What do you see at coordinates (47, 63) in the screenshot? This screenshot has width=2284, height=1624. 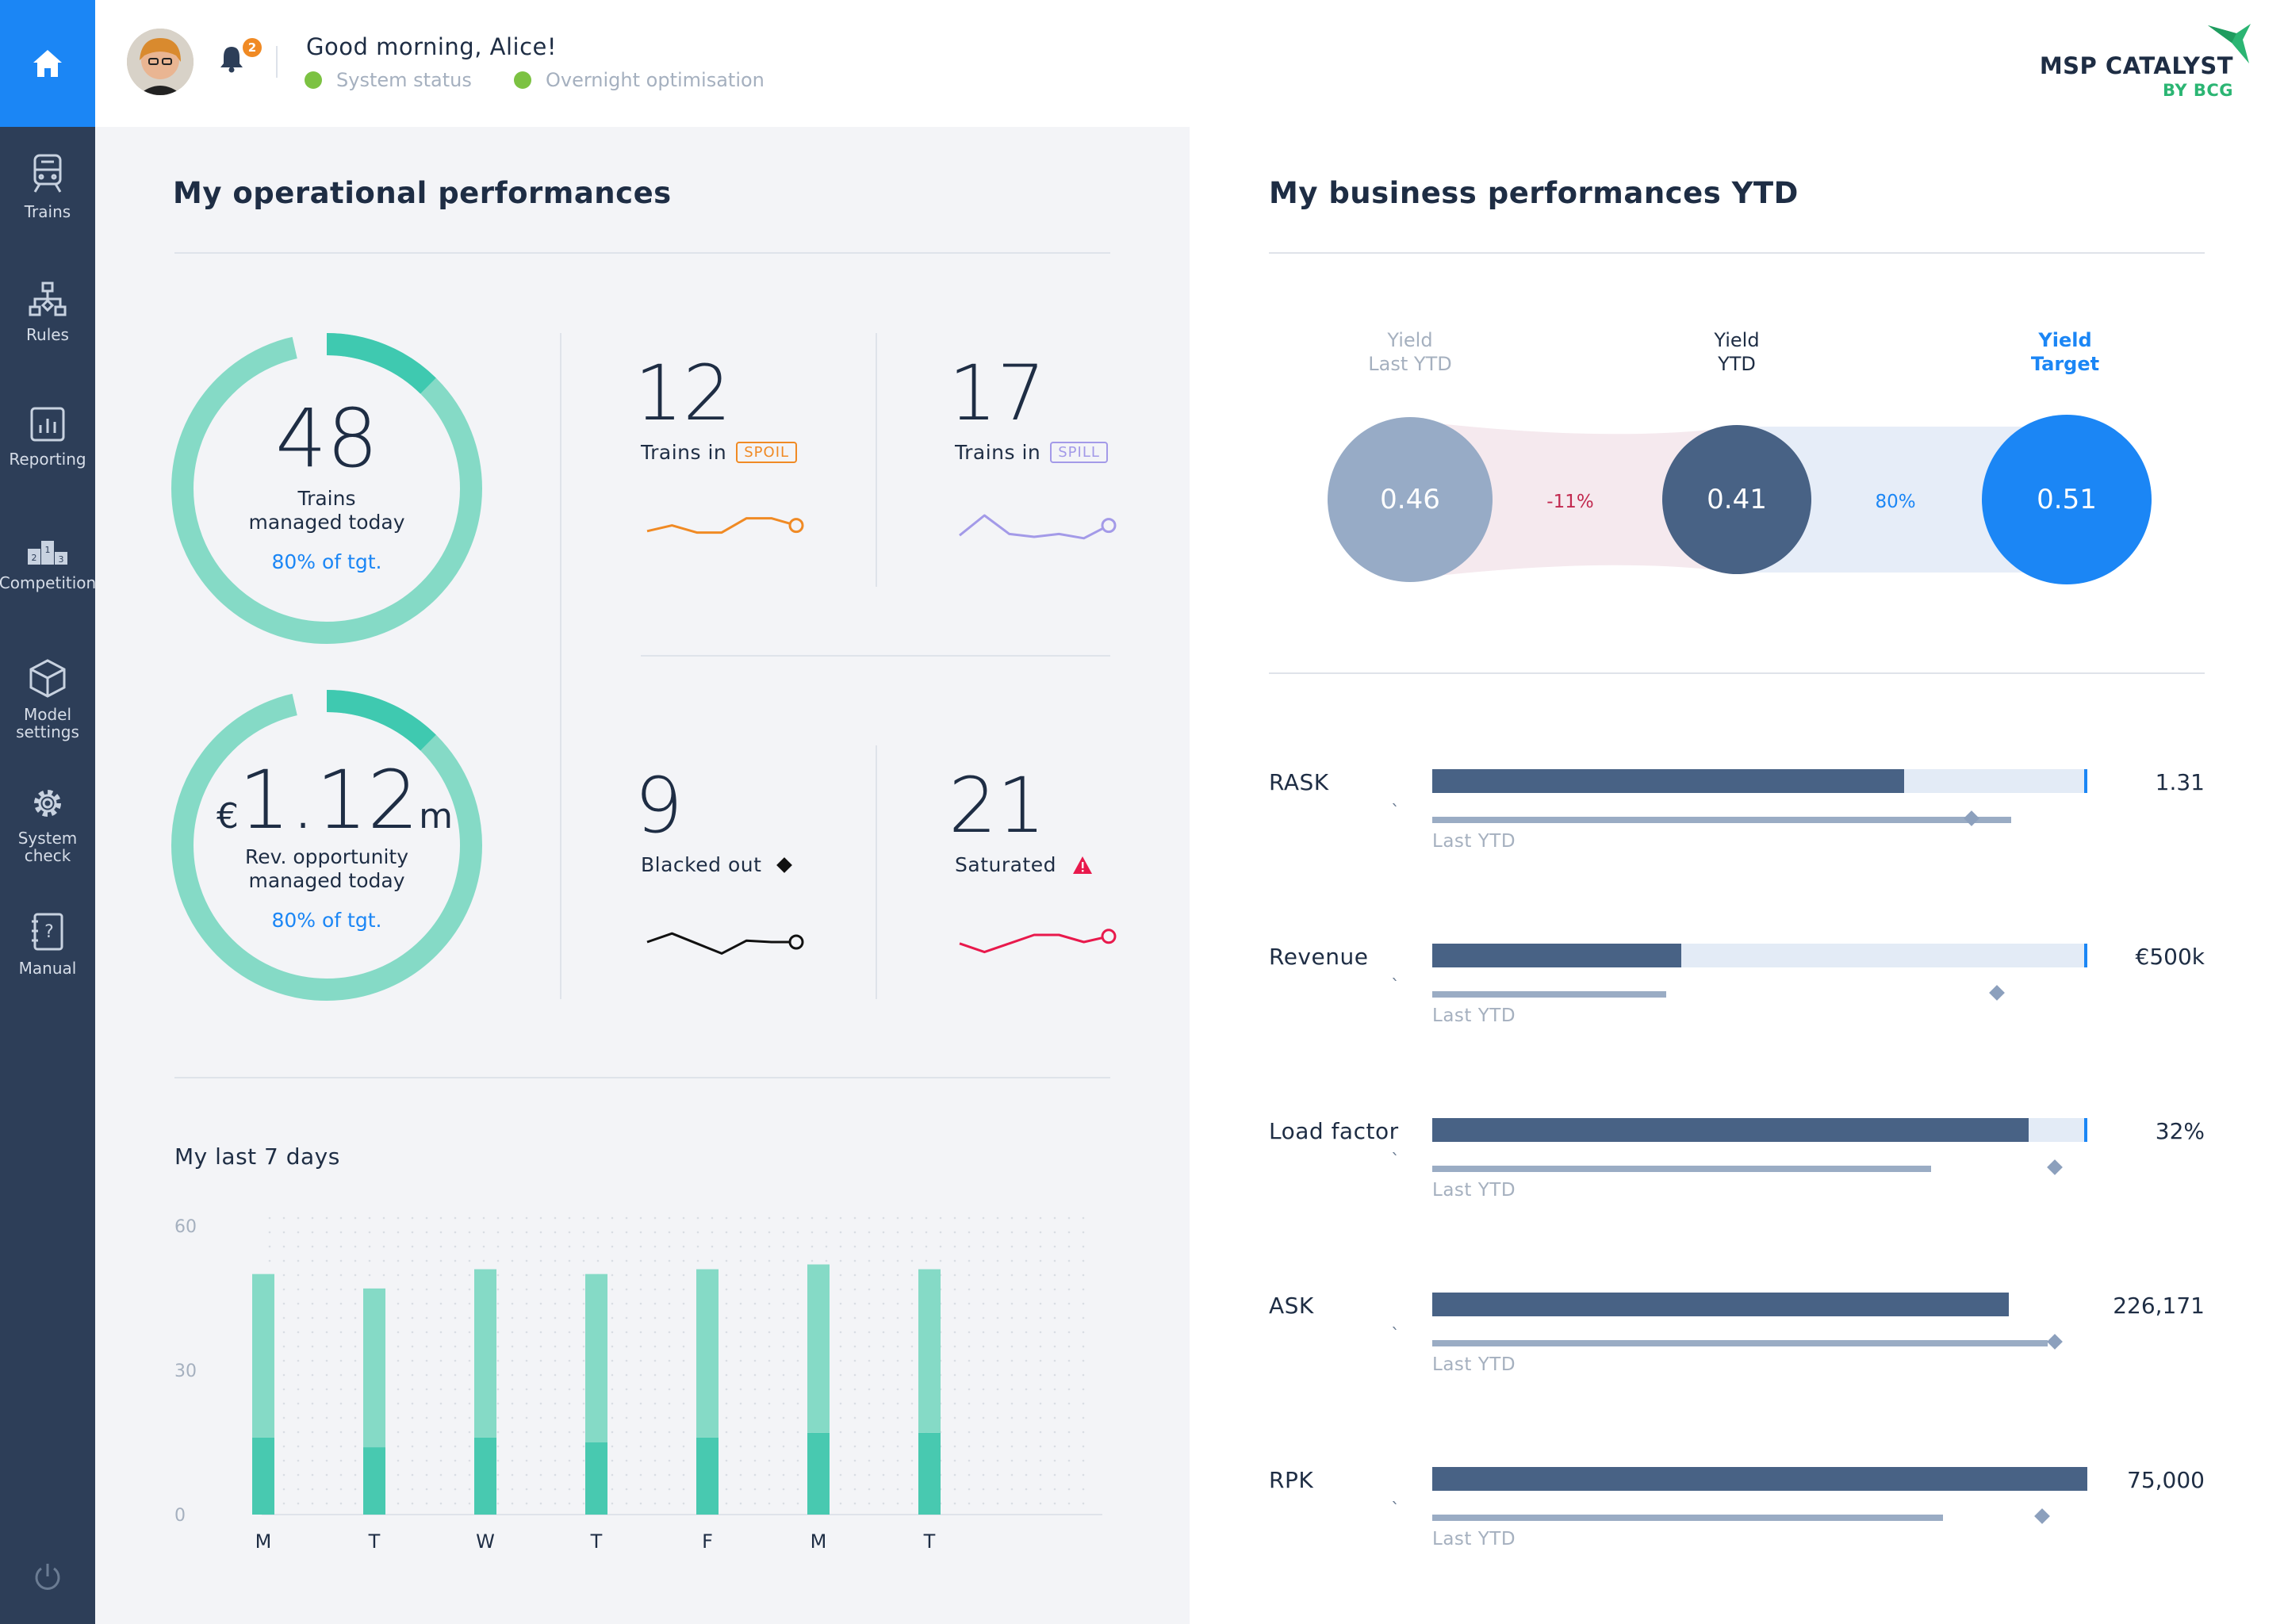 I see `home-button` at bounding box center [47, 63].